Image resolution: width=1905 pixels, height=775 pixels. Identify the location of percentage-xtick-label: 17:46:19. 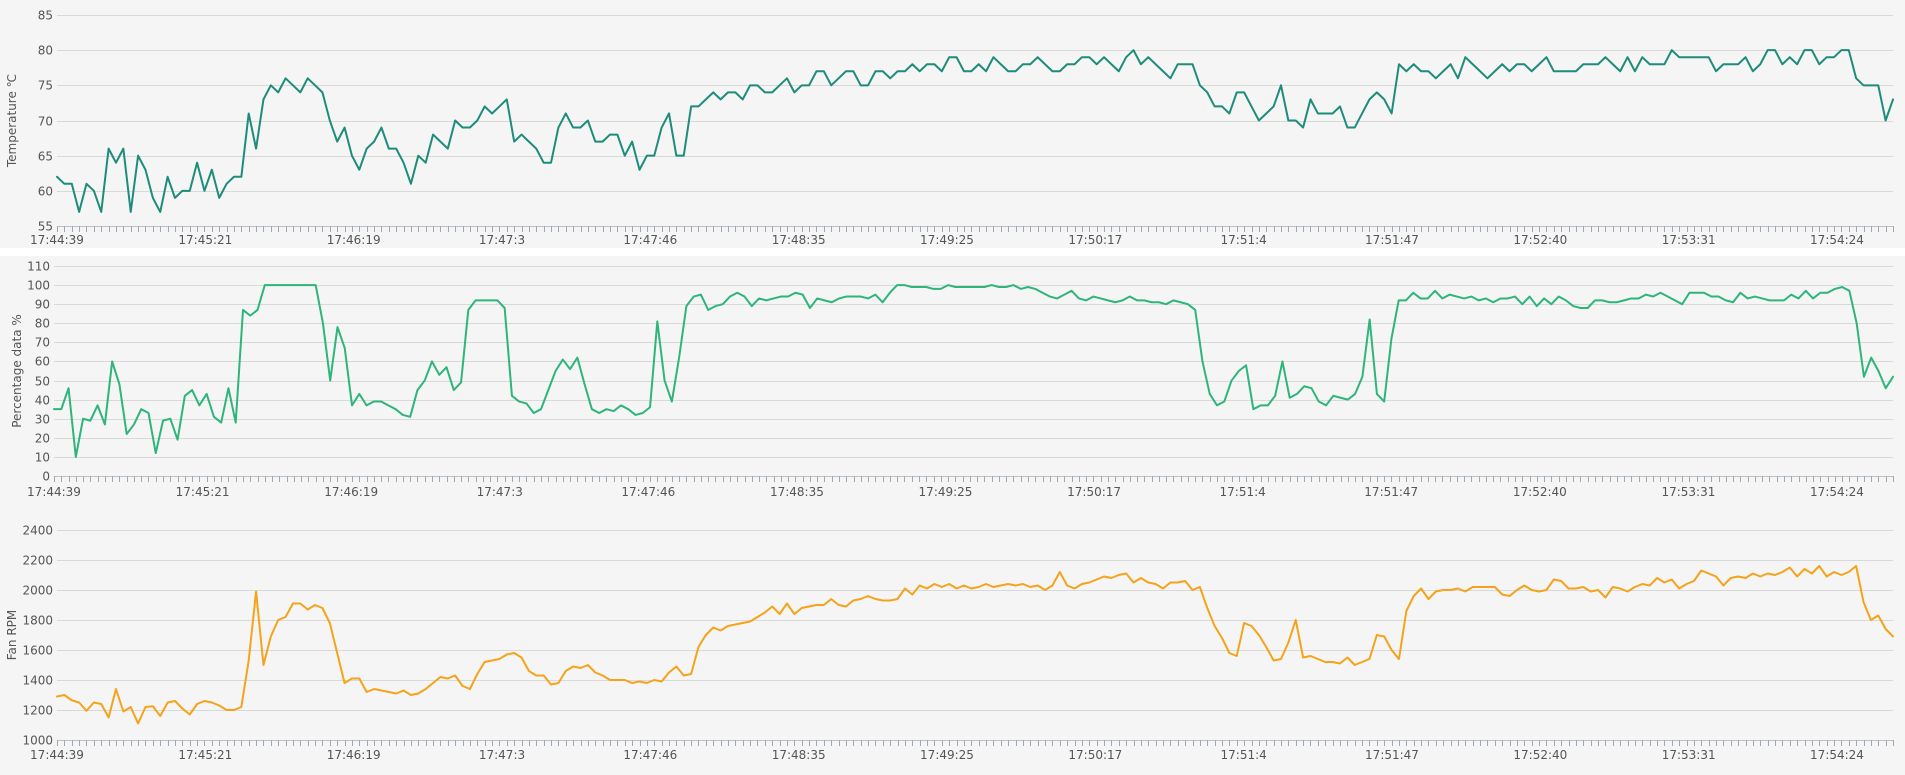
(351, 492).